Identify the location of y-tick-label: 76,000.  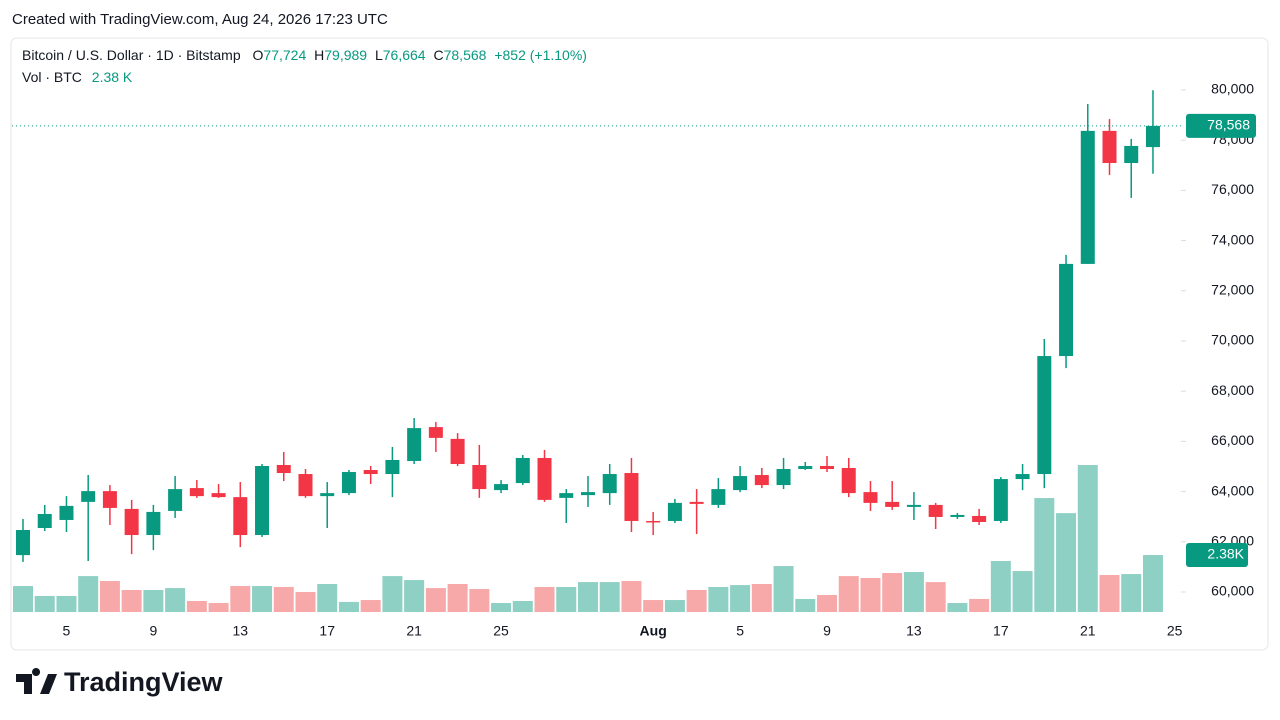
(1232, 189).